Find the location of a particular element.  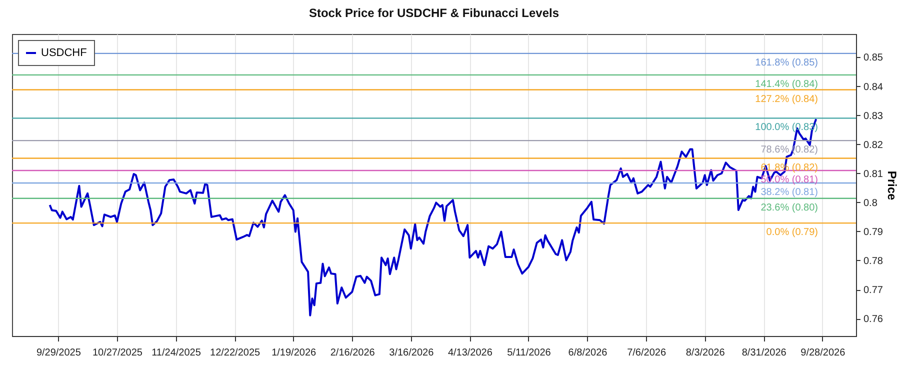

y-tick-label: 0.81 is located at coordinates (874, 174).